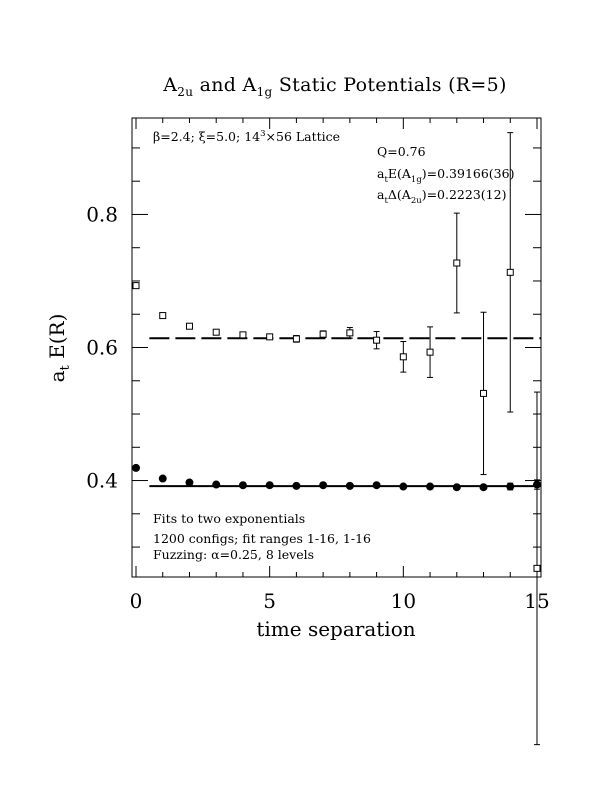 The width and height of the screenshot is (612, 792). What do you see at coordinates (233, 554) in the screenshot?
I see `fit-note-3: Fuzzing: α=0.25, 8 levels` at bounding box center [233, 554].